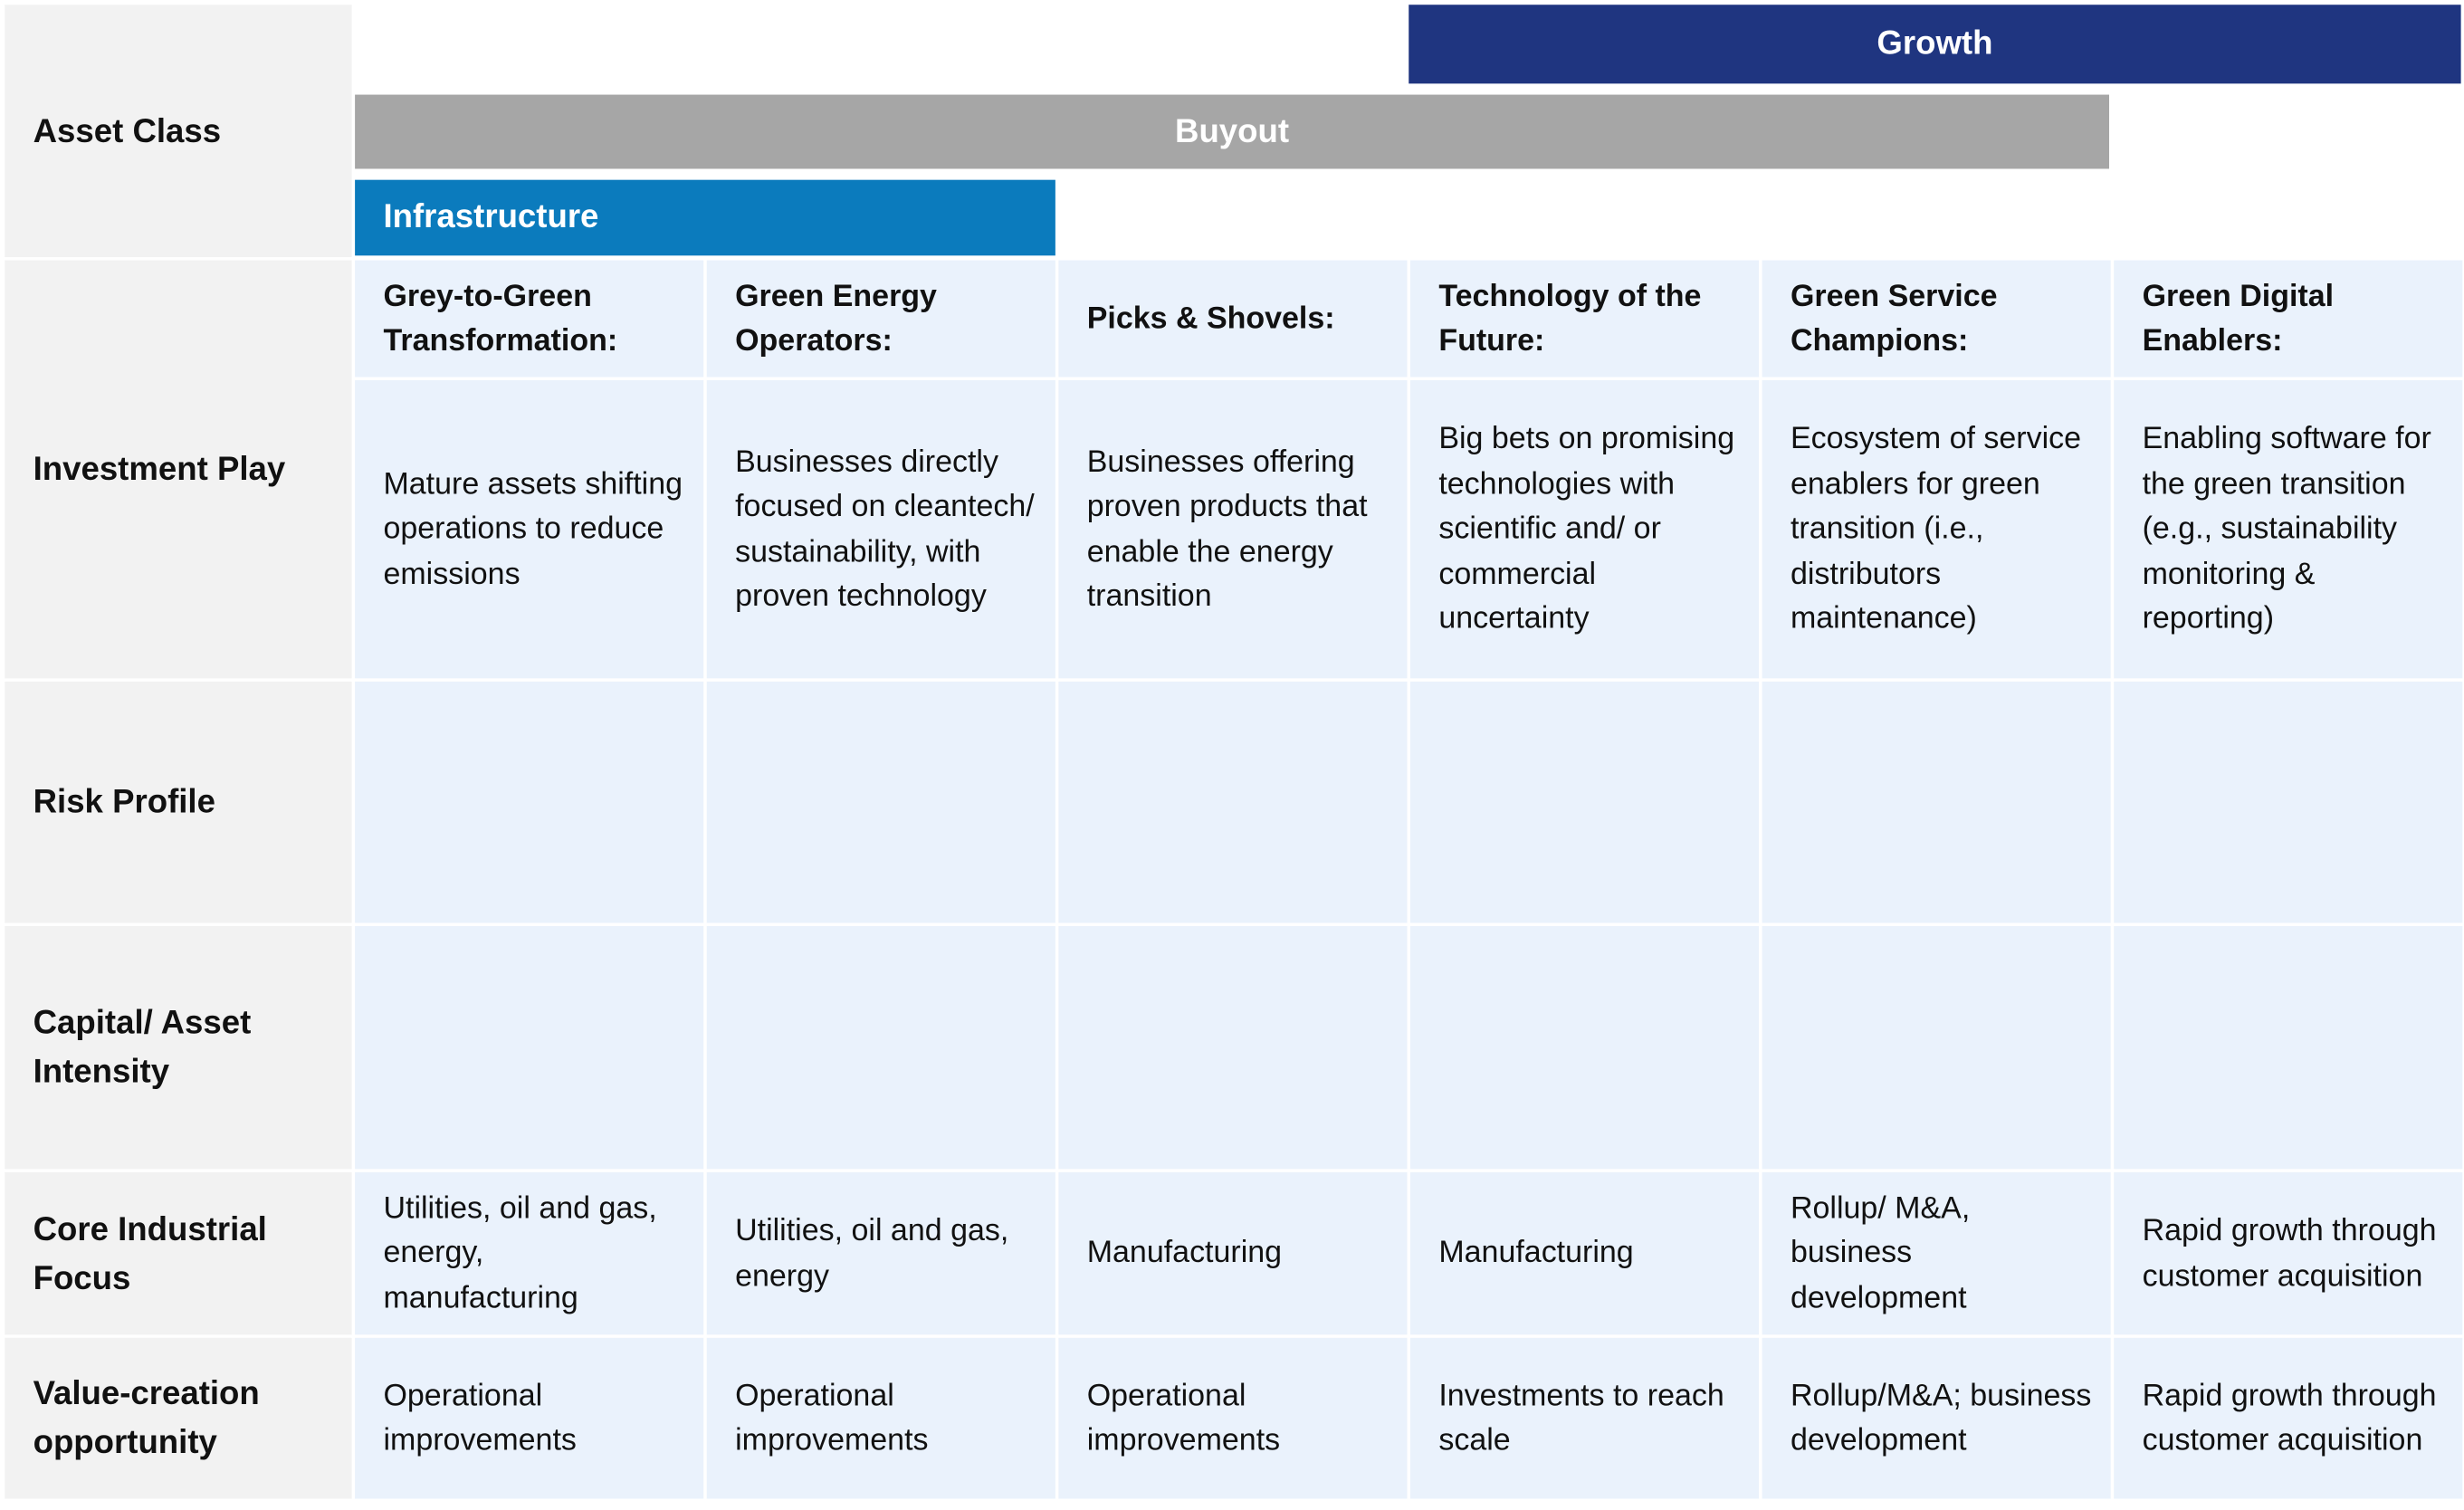 This screenshot has width=2464, height=1510. What do you see at coordinates (1935, 44) in the screenshot?
I see `asset-class-bar: Growth` at bounding box center [1935, 44].